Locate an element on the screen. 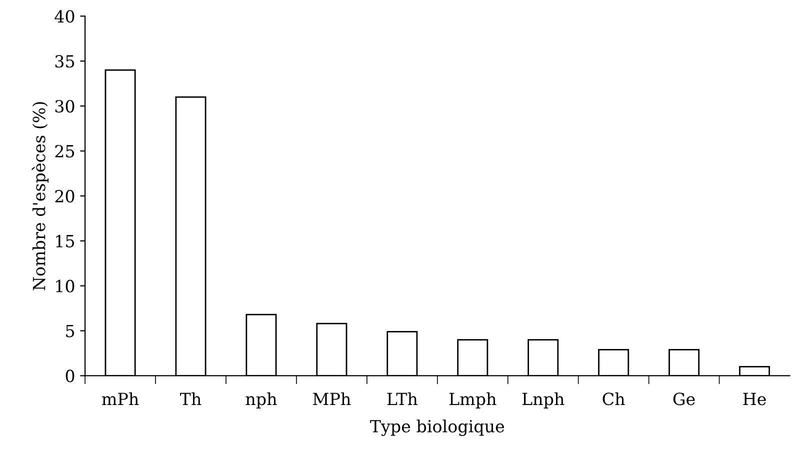  x-tick-label: Lmph is located at coordinates (472, 400).